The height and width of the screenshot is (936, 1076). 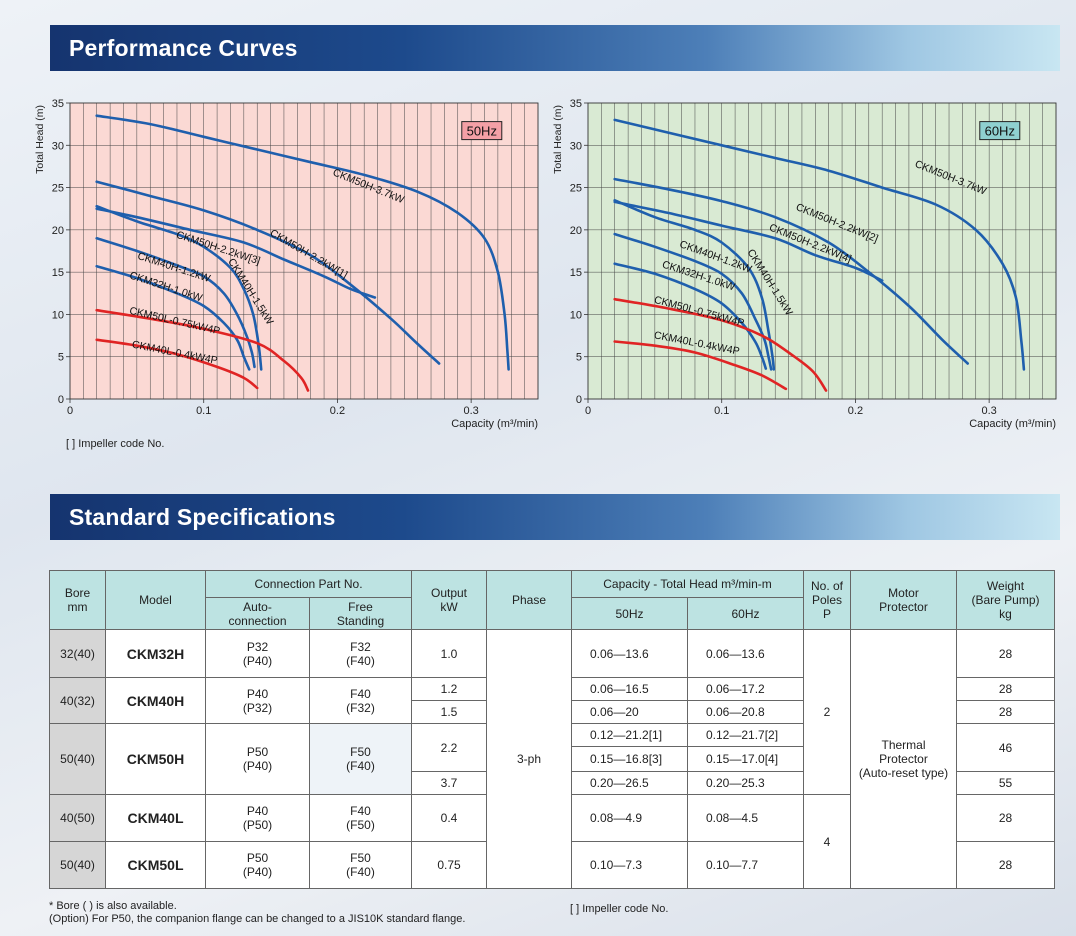 What do you see at coordinates (360, 700) in the screenshot?
I see `free-standing-cell: F40 (F32)` at bounding box center [360, 700].